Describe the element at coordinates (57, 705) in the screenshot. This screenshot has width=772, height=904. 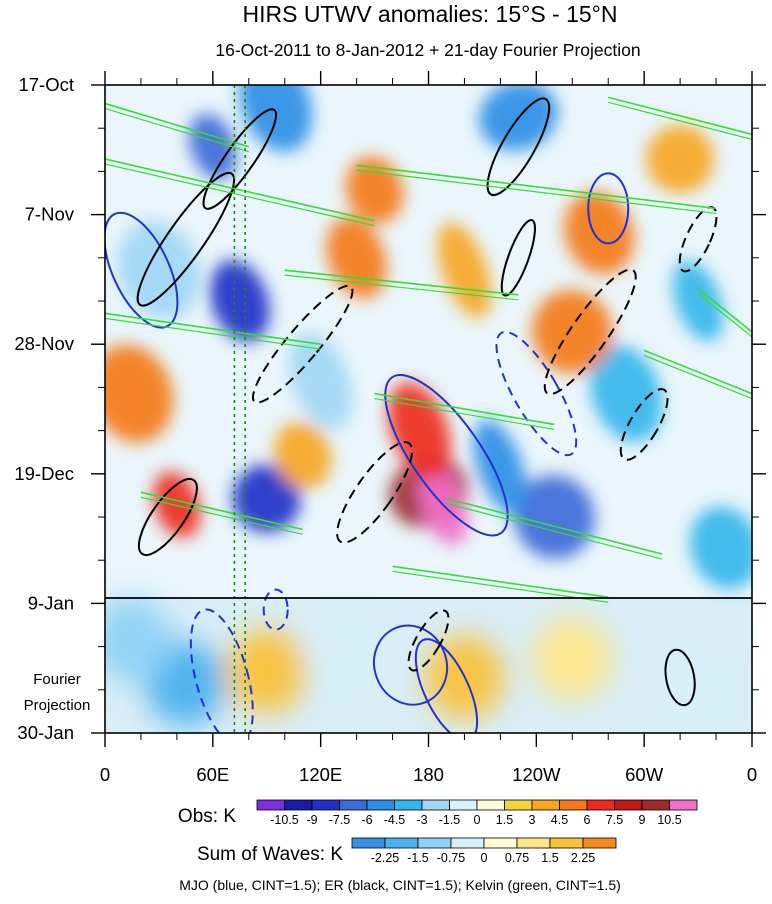
I see `projection-label-line2: Projection` at that location.